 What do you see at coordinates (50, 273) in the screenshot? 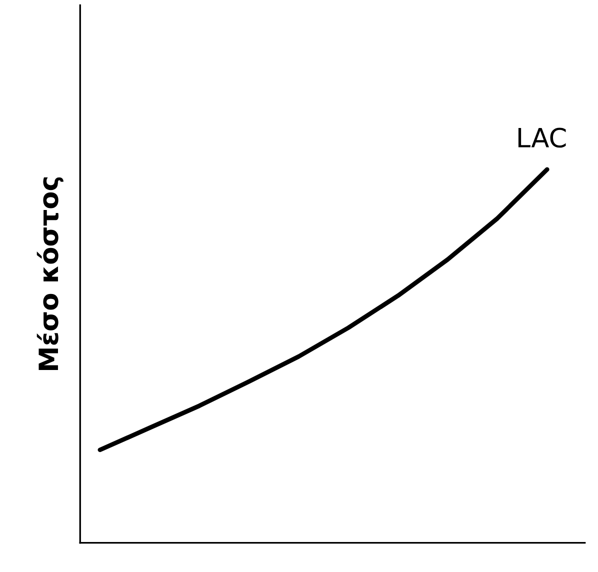
I see `y-axis-title: Μέσο κόστος` at bounding box center [50, 273].